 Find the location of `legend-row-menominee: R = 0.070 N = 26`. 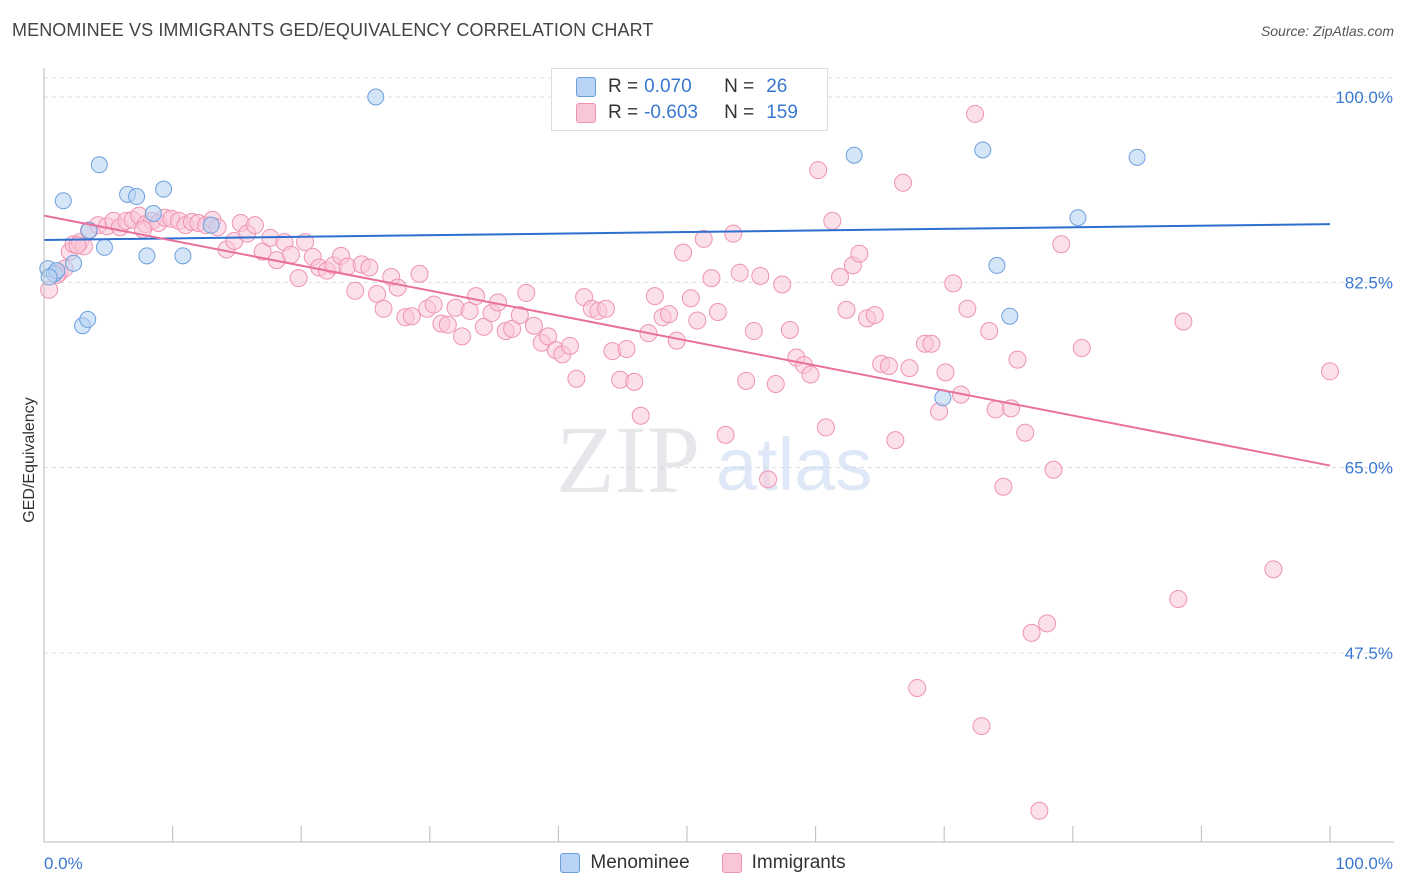

legend-row-menominee: R = 0.070 N = 26 is located at coordinates (681, 87).